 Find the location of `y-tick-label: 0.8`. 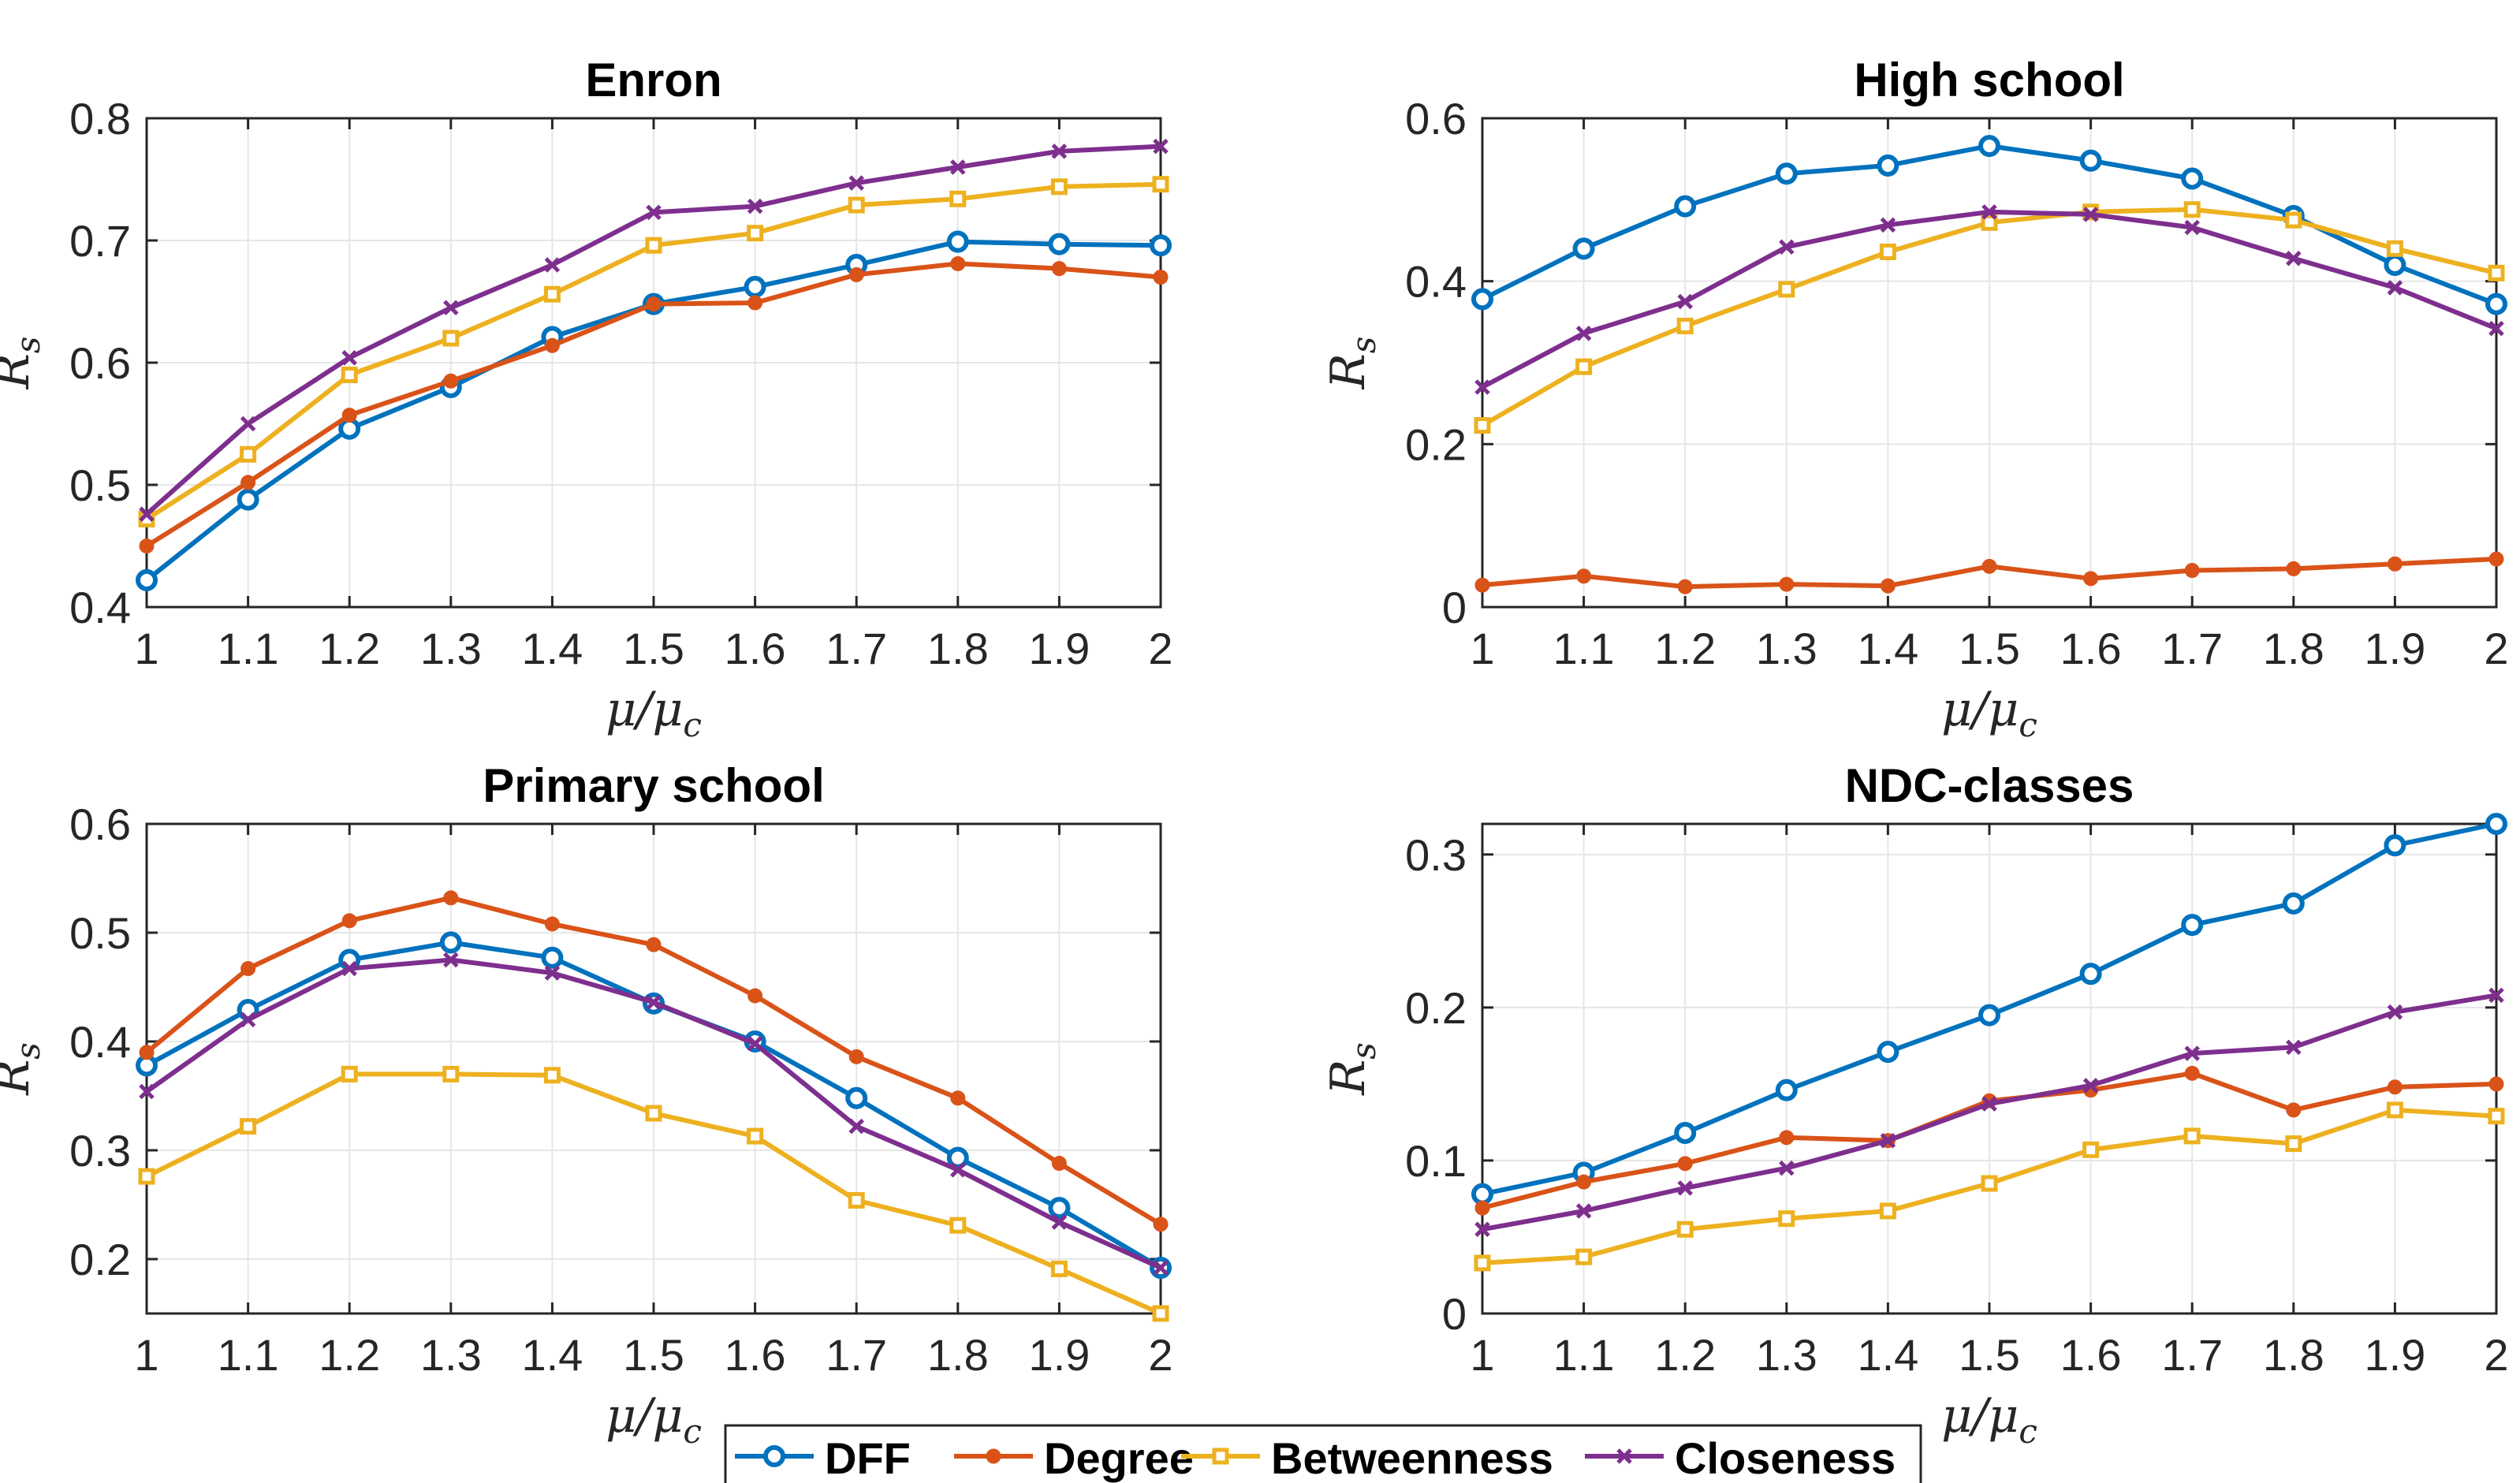

y-tick-label: 0.8 is located at coordinates (100, 118).